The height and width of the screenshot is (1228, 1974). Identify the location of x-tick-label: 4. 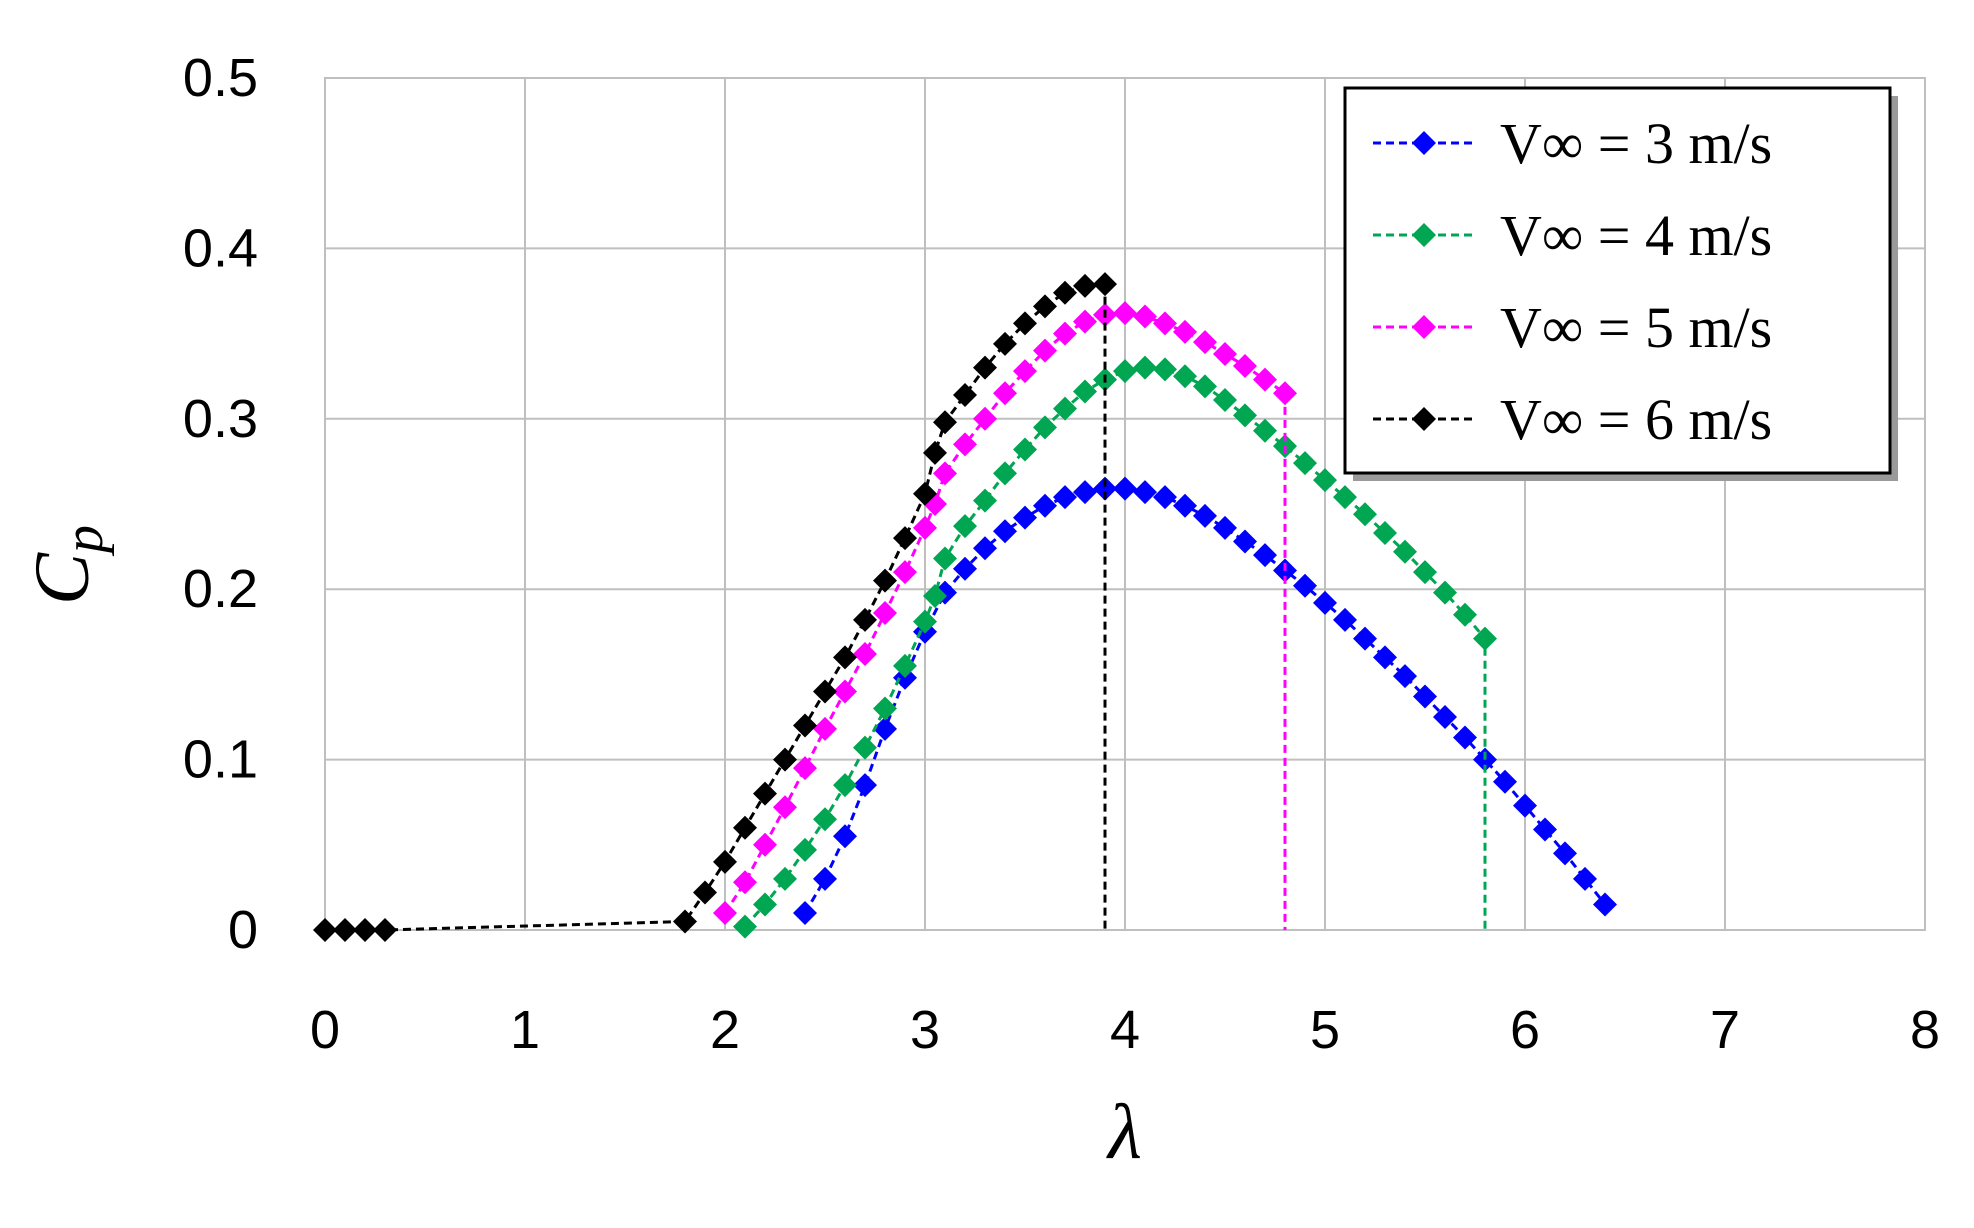
(1125, 1030).